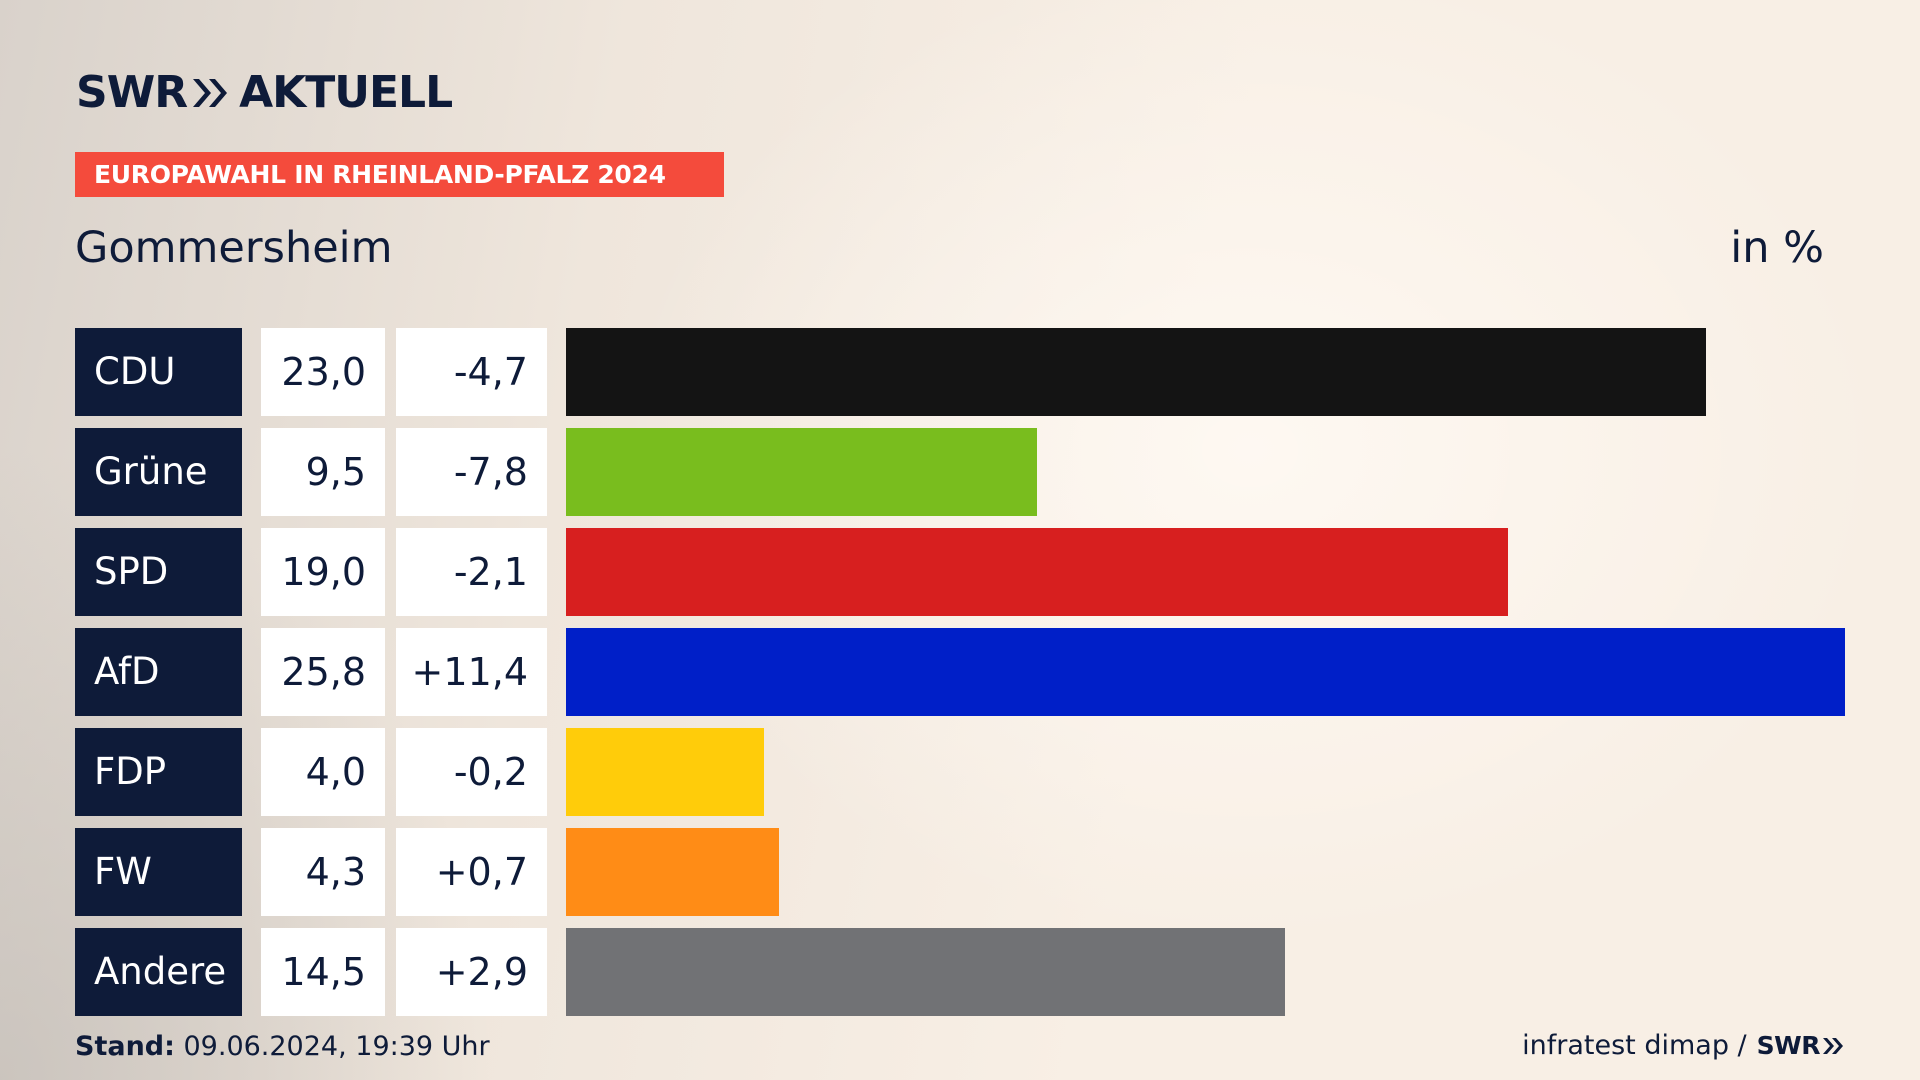  I want to click on bar-fw, so click(672, 872).